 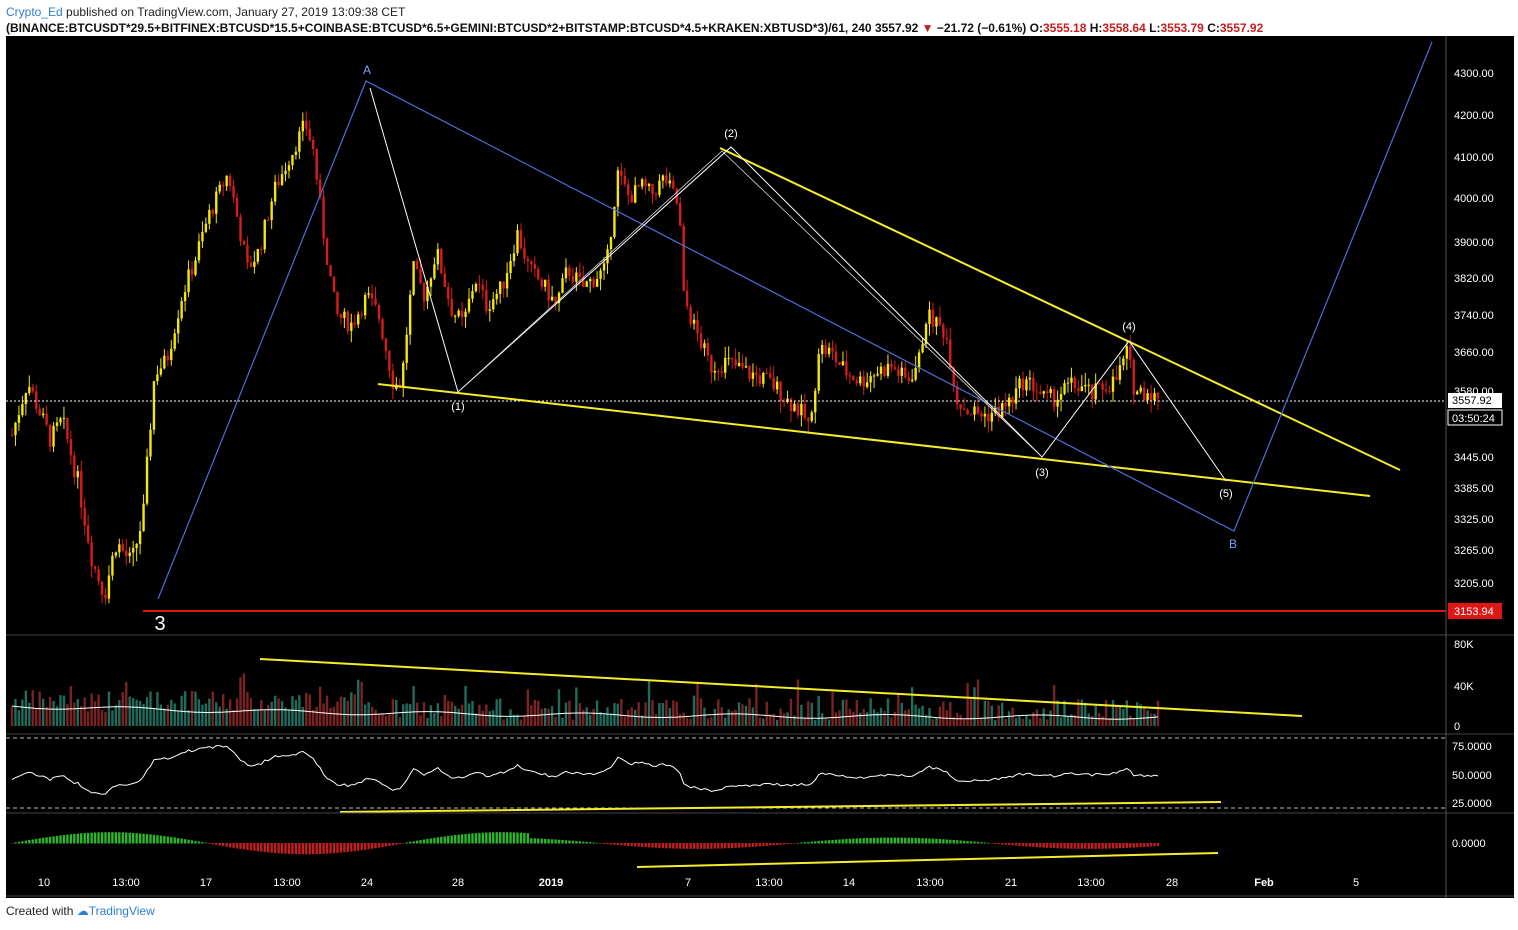 I want to click on author-link: Crypto_Ed, so click(x=34, y=12).